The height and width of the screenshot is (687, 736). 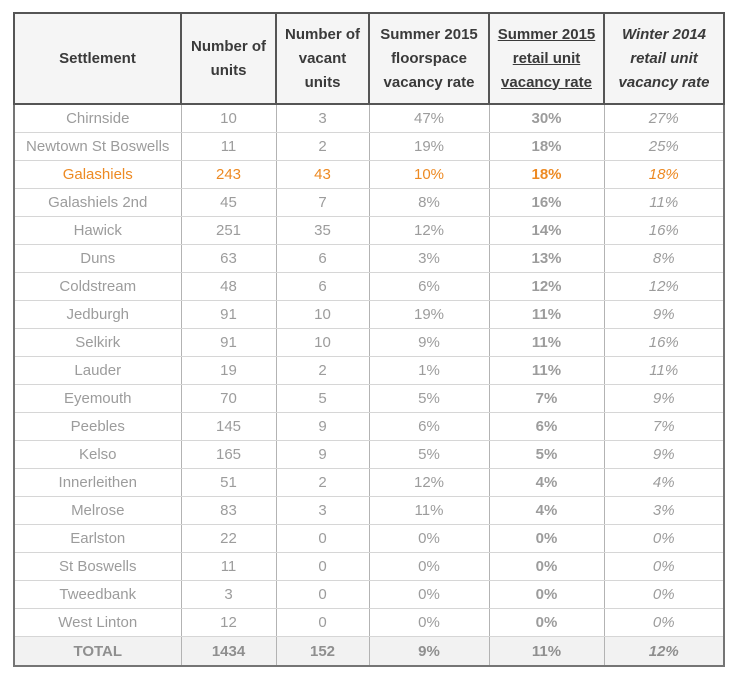 I want to click on table-row: St Boswells 11 0 0% 0% 0%, so click(x=369, y=566).